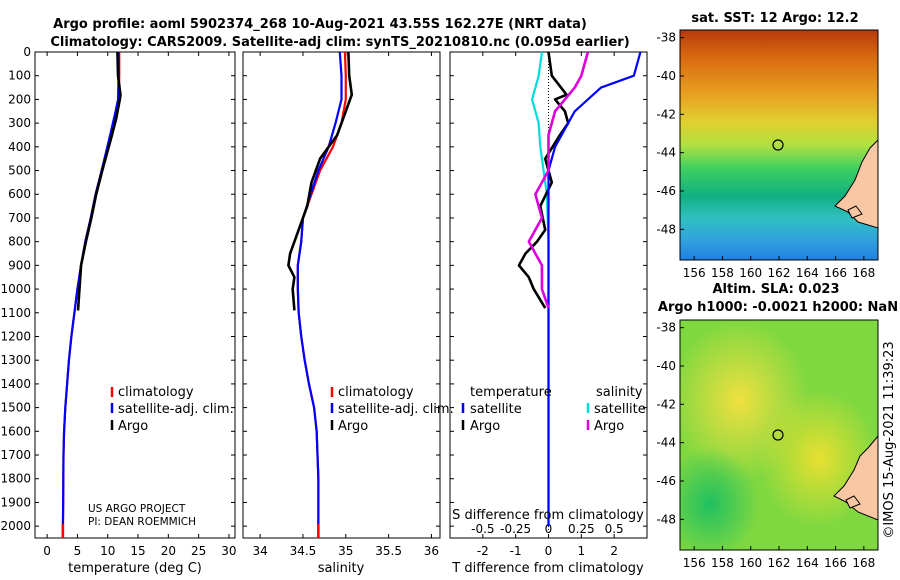 This screenshot has height=580, width=900. What do you see at coordinates (15, 289) in the screenshot?
I see `y-tick-label: 1000` at bounding box center [15, 289].